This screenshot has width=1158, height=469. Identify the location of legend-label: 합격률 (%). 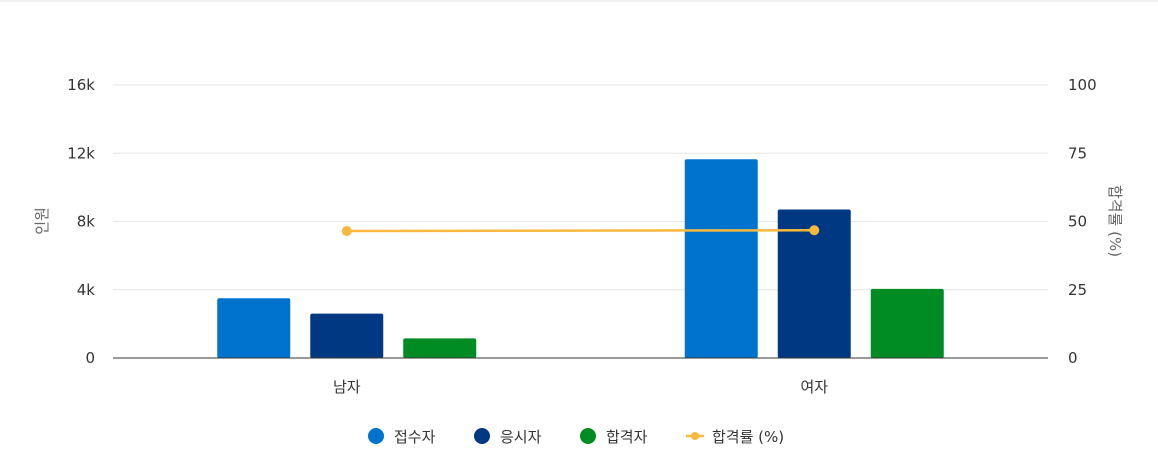
(748, 437).